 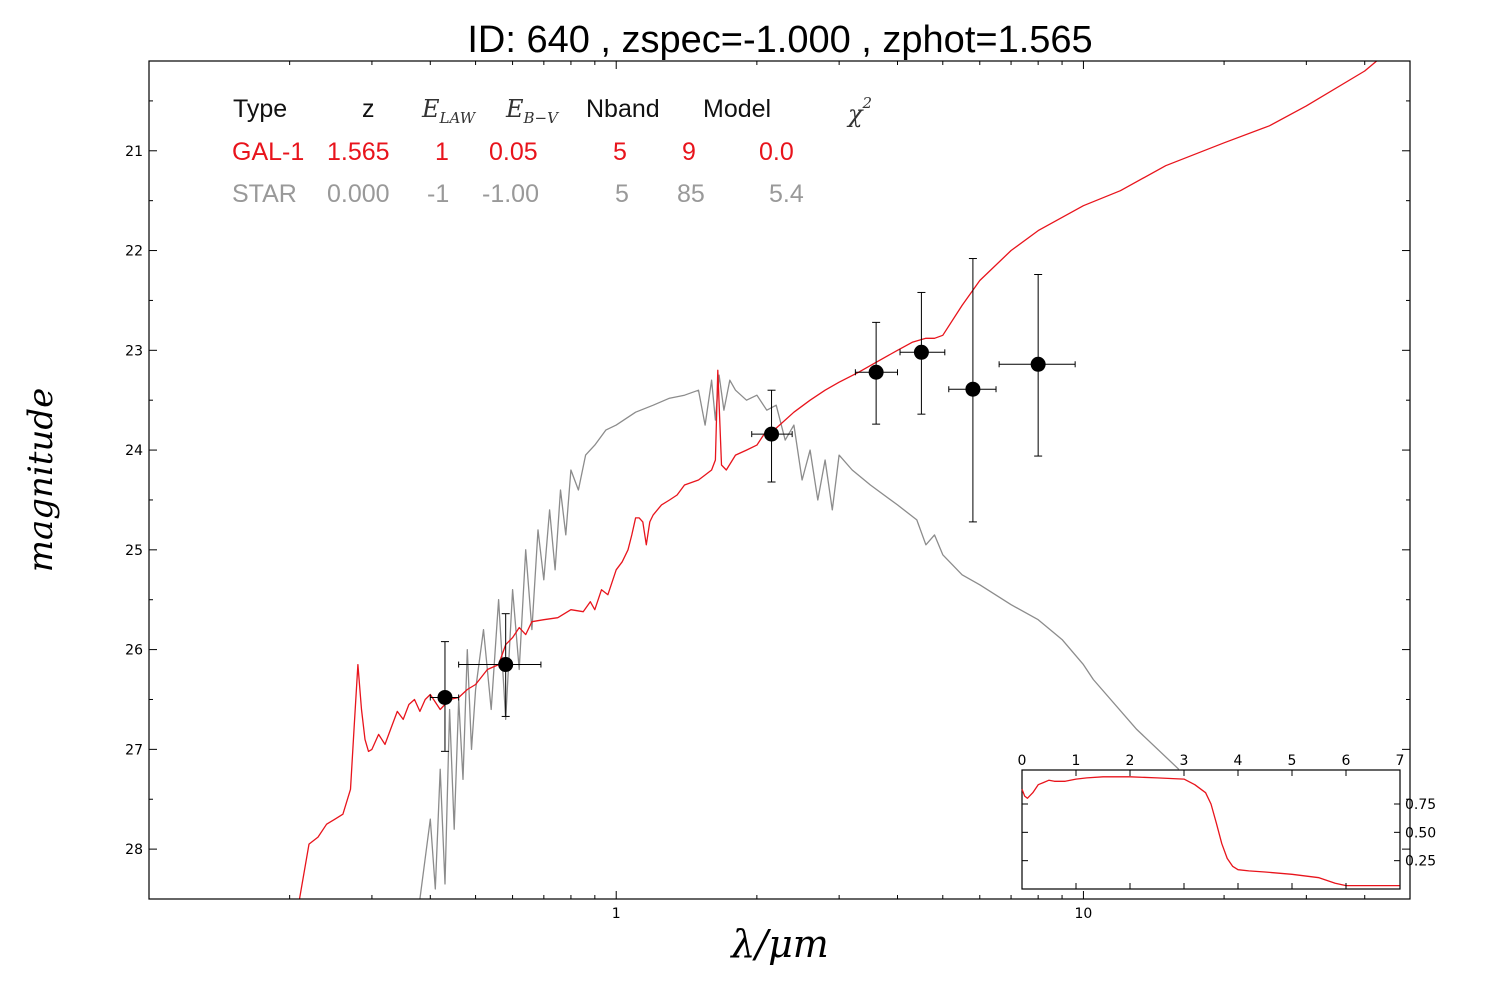 What do you see at coordinates (1022, 761) in the screenshot?
I see `inset-x-tick-label: 0` at bounding box center [1022, 761].